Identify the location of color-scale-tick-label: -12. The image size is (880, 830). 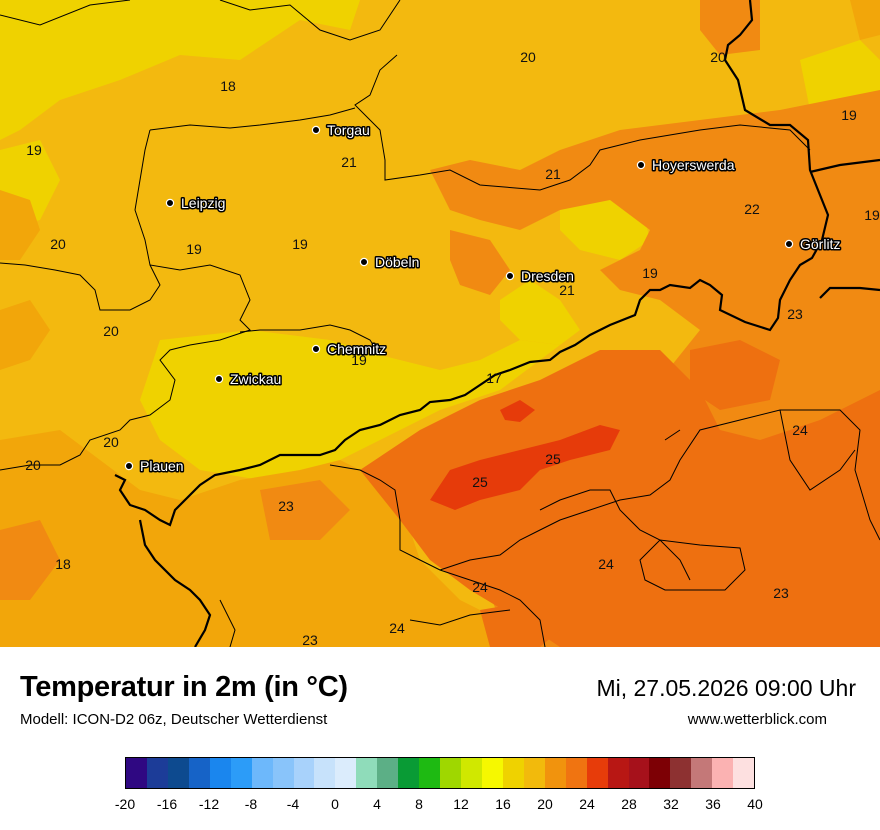
(209, 804).